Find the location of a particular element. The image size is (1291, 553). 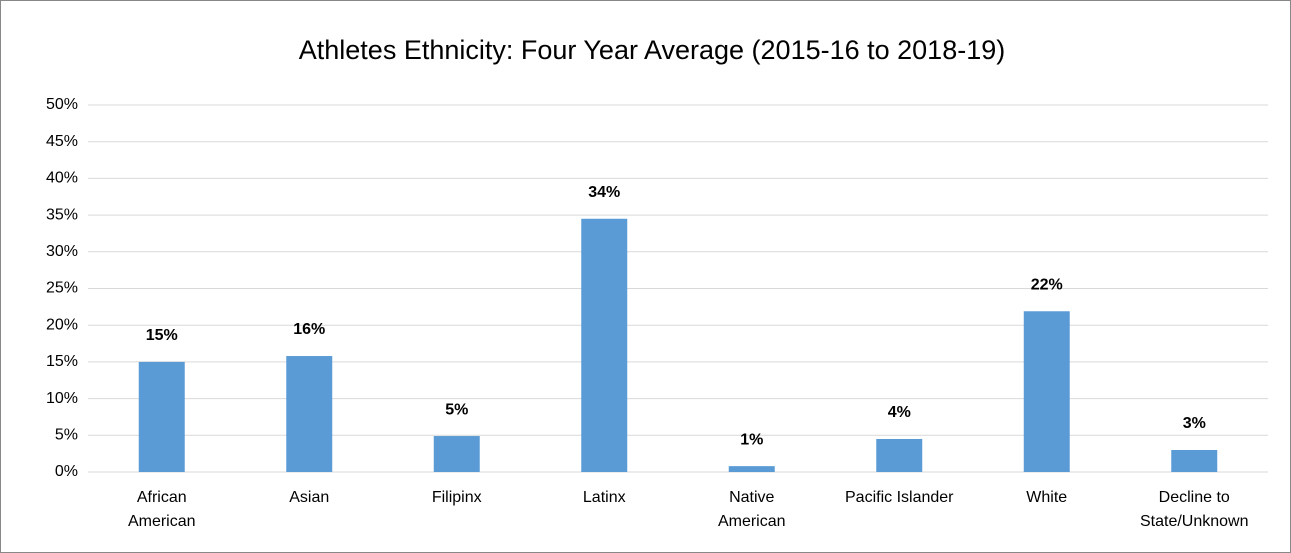

x-tick-label: Native American is located at coordinates (751, 509).